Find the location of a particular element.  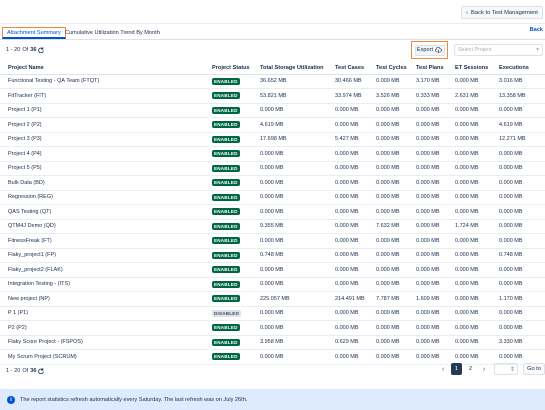

back-to-test-management-button: ‹ Back to Test Management is located at coordinates (502, 12).